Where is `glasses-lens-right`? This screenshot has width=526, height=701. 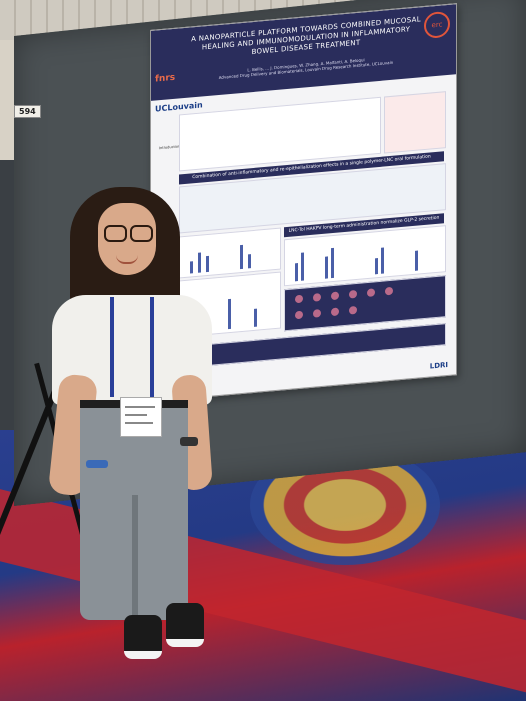
glasses-lens-right is located at coordinates (141, 233).